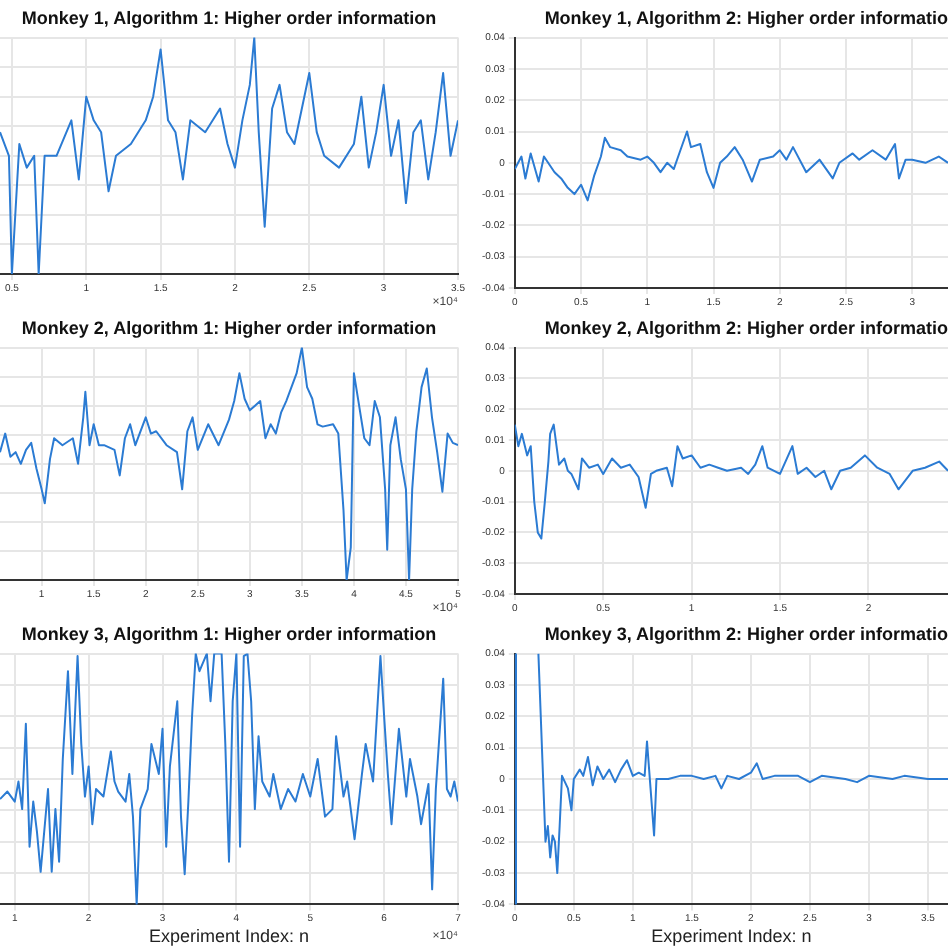 The height and width of the screenshot is (948, 948). What do you see at coordinates (229, 633) in the screenshot?
I see `chart-title: Monkey 3, Algorithm 1: Higher order information` at bounding box center [229, 633].